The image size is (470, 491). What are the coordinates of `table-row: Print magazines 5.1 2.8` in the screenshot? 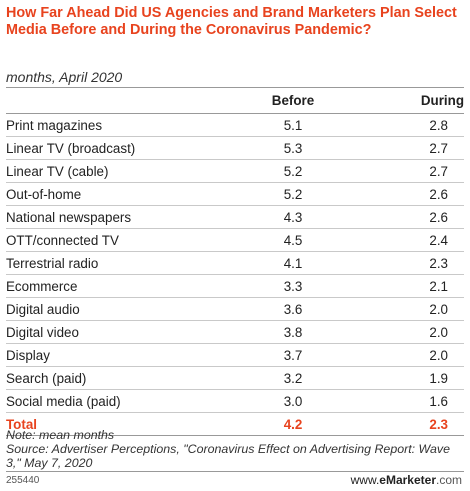 It's located at (235, 125).